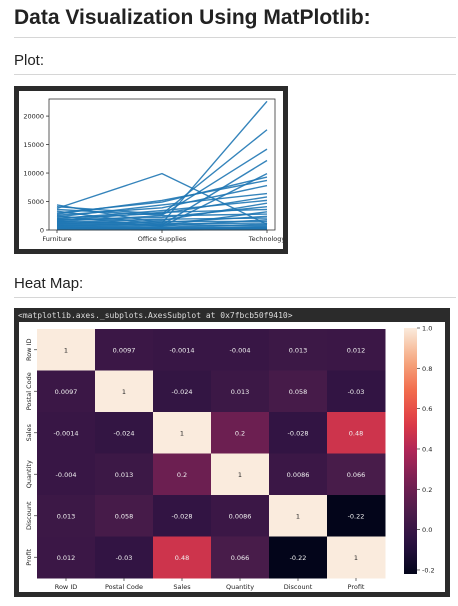 This screenshot has width=458, height=606. What do you see at coordinates (427, 490) in the screenshot?
I see `colorbar-tick-label-4: 0.2` at bounding box center [427, 490].